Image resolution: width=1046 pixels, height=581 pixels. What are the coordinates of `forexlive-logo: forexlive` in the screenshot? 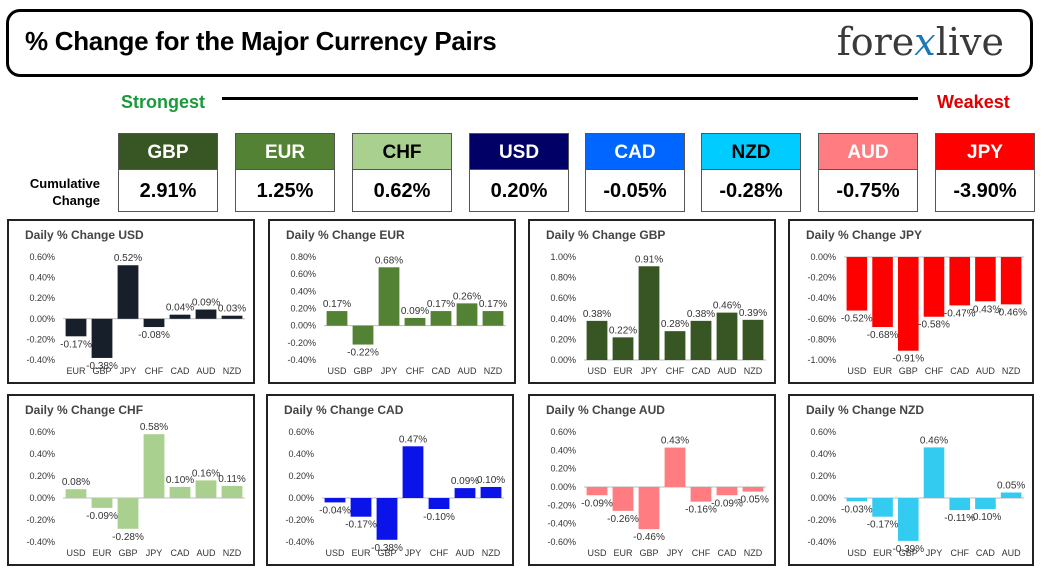 It's located at (920, 42).